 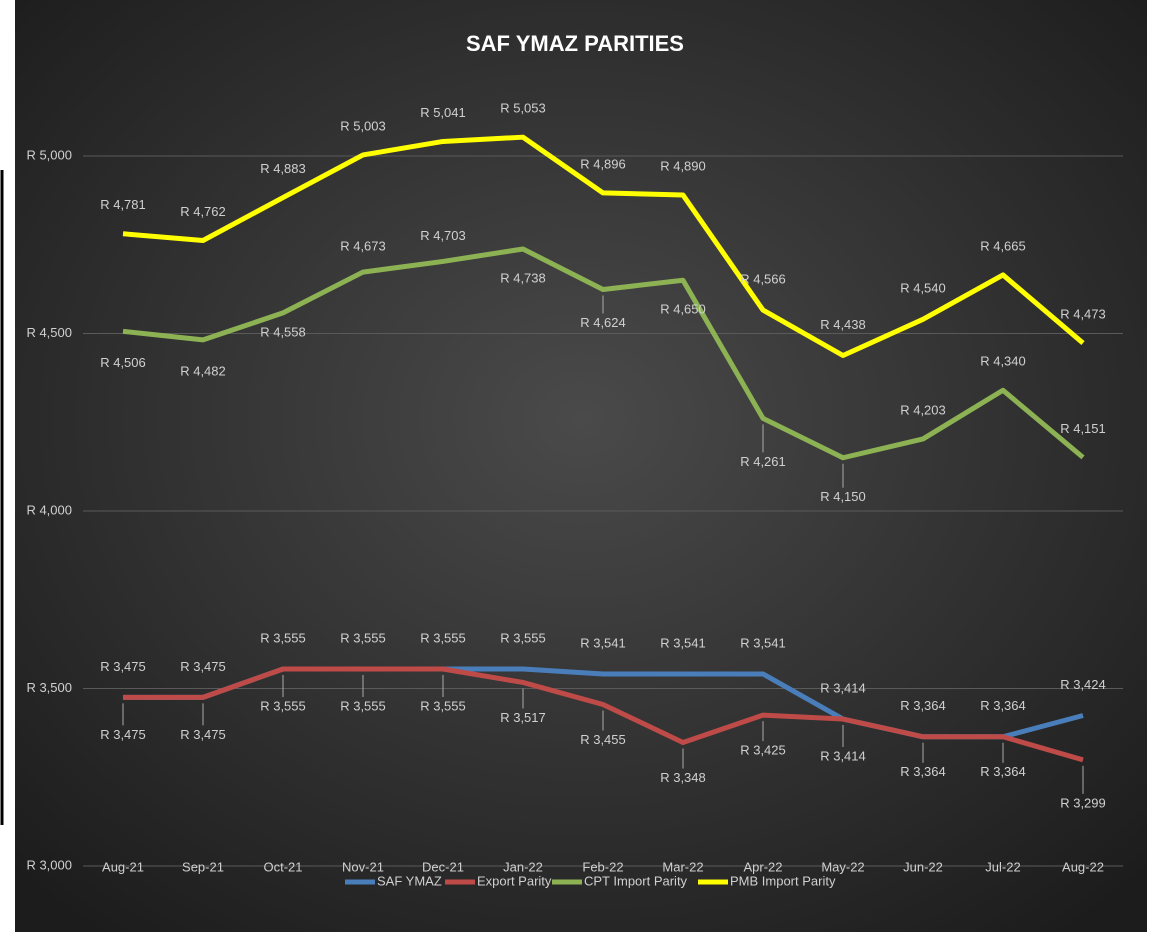 What do you see at coordinates (843, 324) in the screenshot?
I see `data-label: R 4,438` at bounding box center [843, 324].